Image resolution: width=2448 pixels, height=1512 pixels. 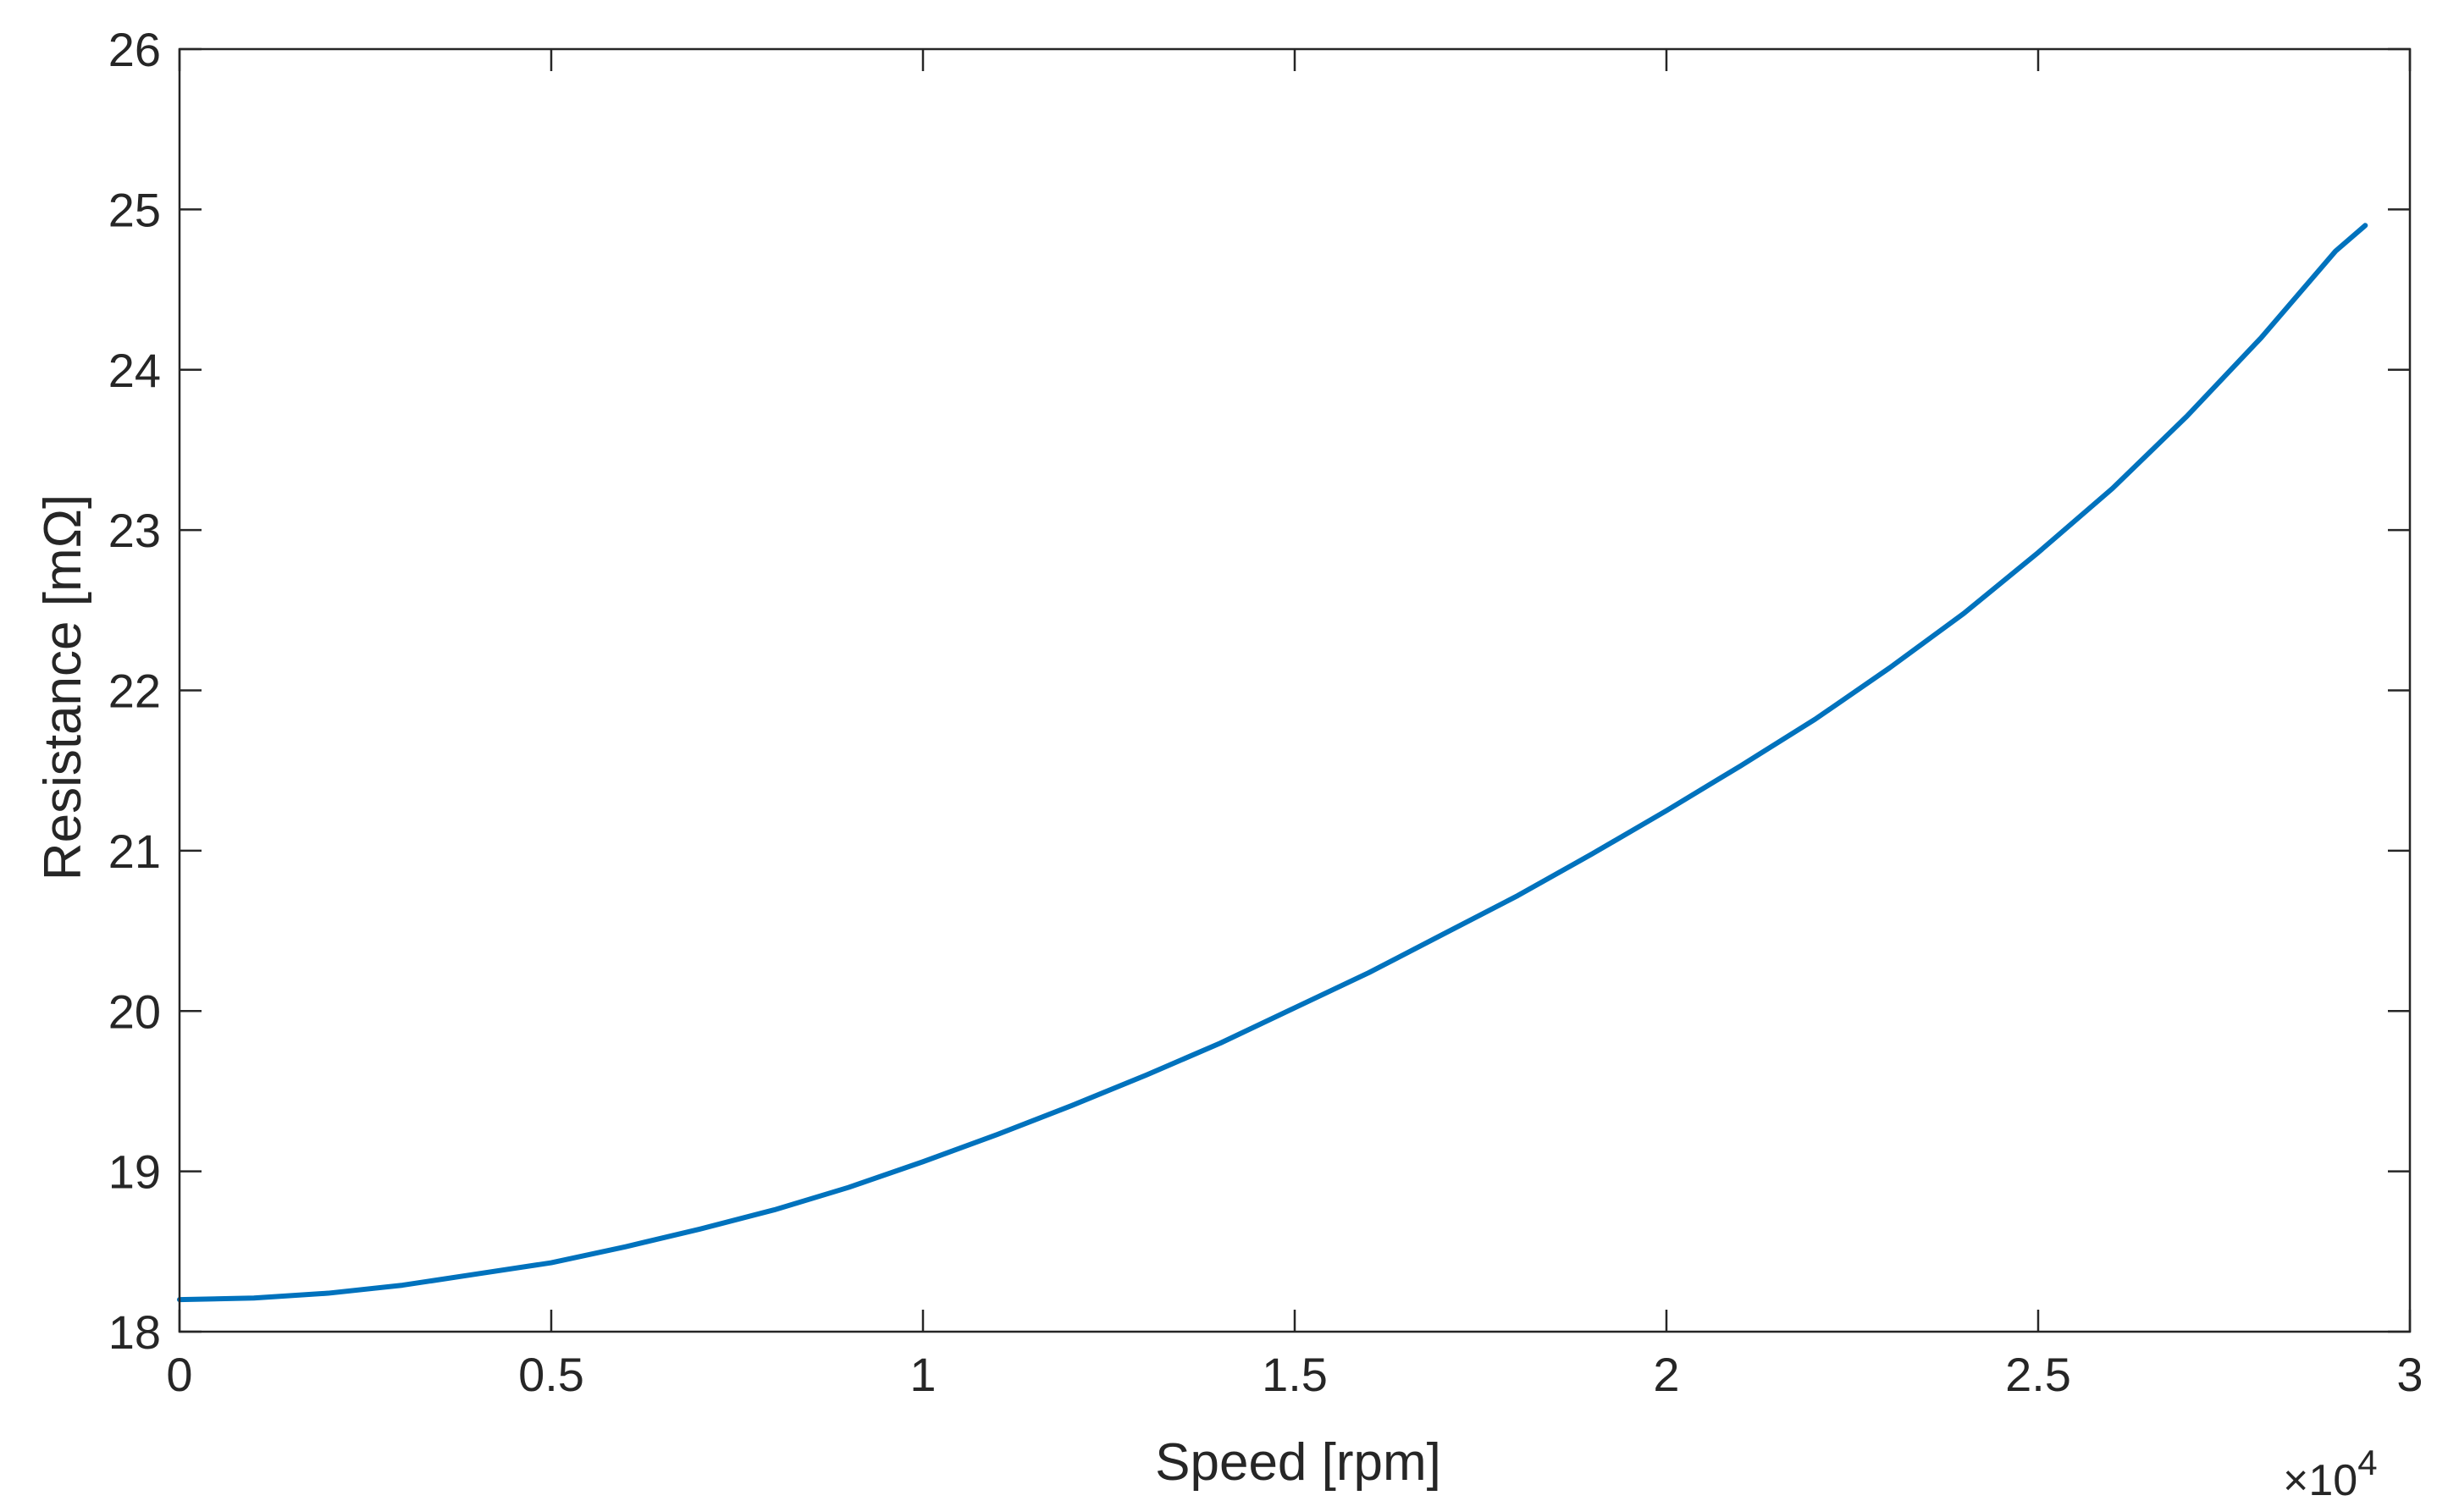 What do you see at coordinates (63, 687) in the screenshot?
I see `y-axis-label: Resistance [mΩ]` at bounding box center [63, 687].